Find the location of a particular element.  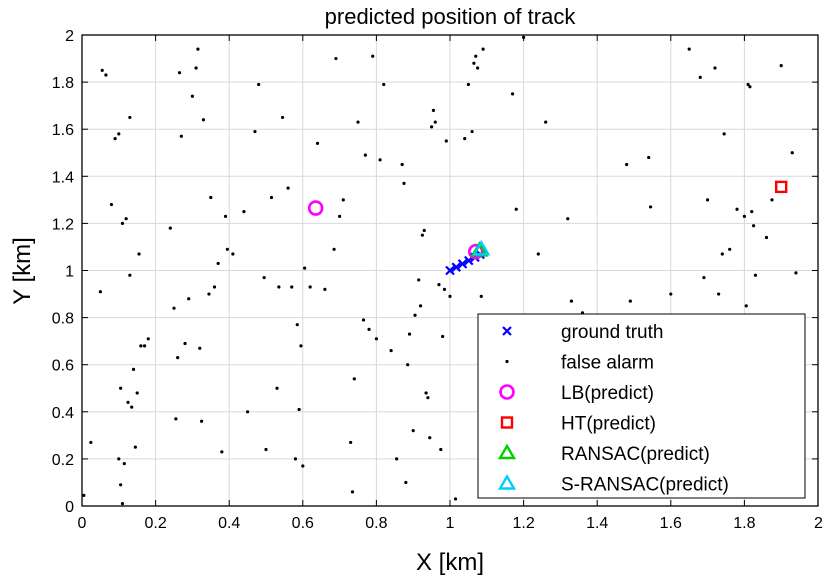

legend-label-lb-predict: LB(predict) is located at coordinates (607, 393).